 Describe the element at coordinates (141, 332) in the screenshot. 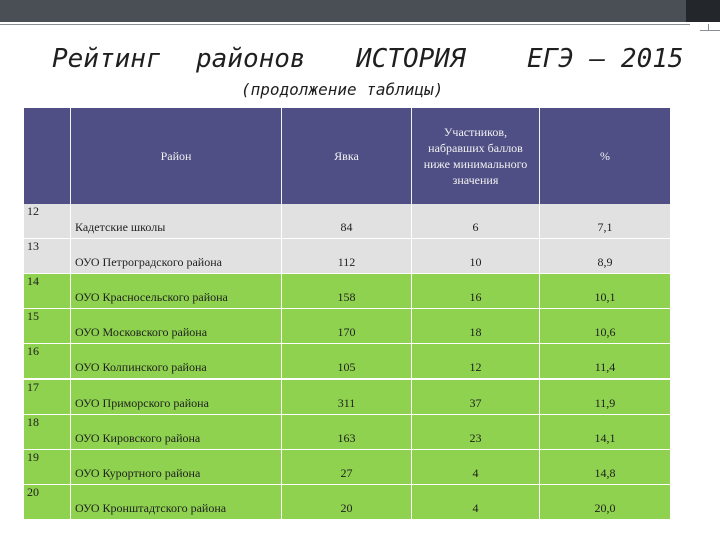

I see `district-name: ОУО Московского района` at that location.